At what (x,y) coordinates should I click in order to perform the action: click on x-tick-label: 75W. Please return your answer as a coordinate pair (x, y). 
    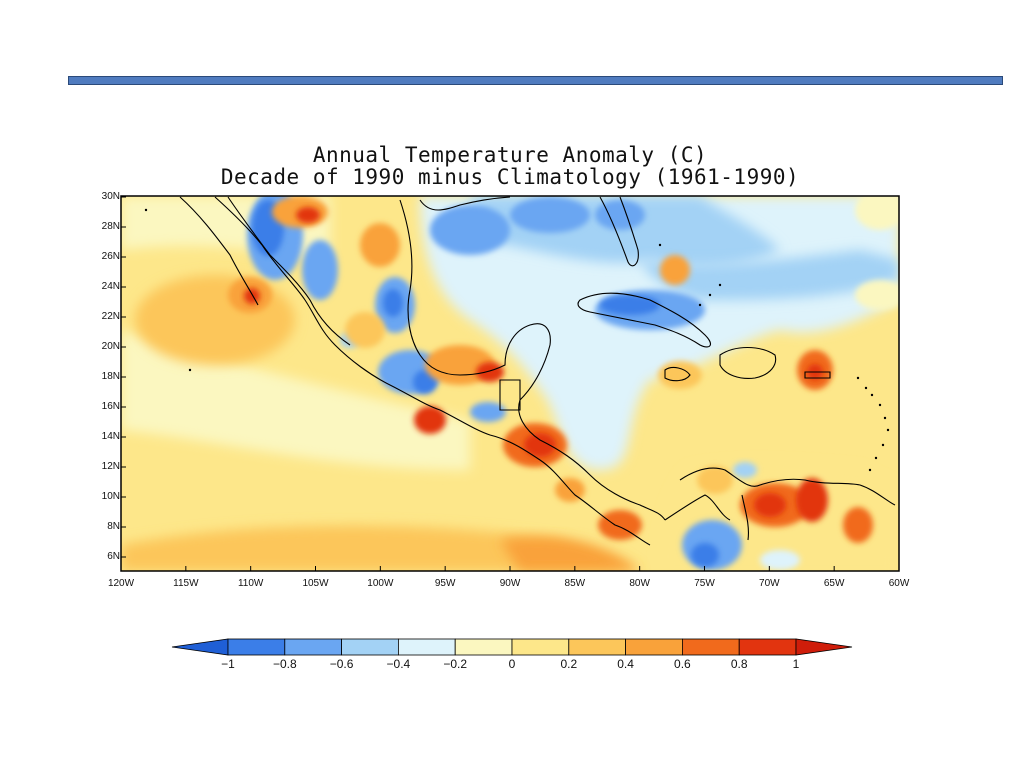
    Looking at the image, I should click on (704, 583).